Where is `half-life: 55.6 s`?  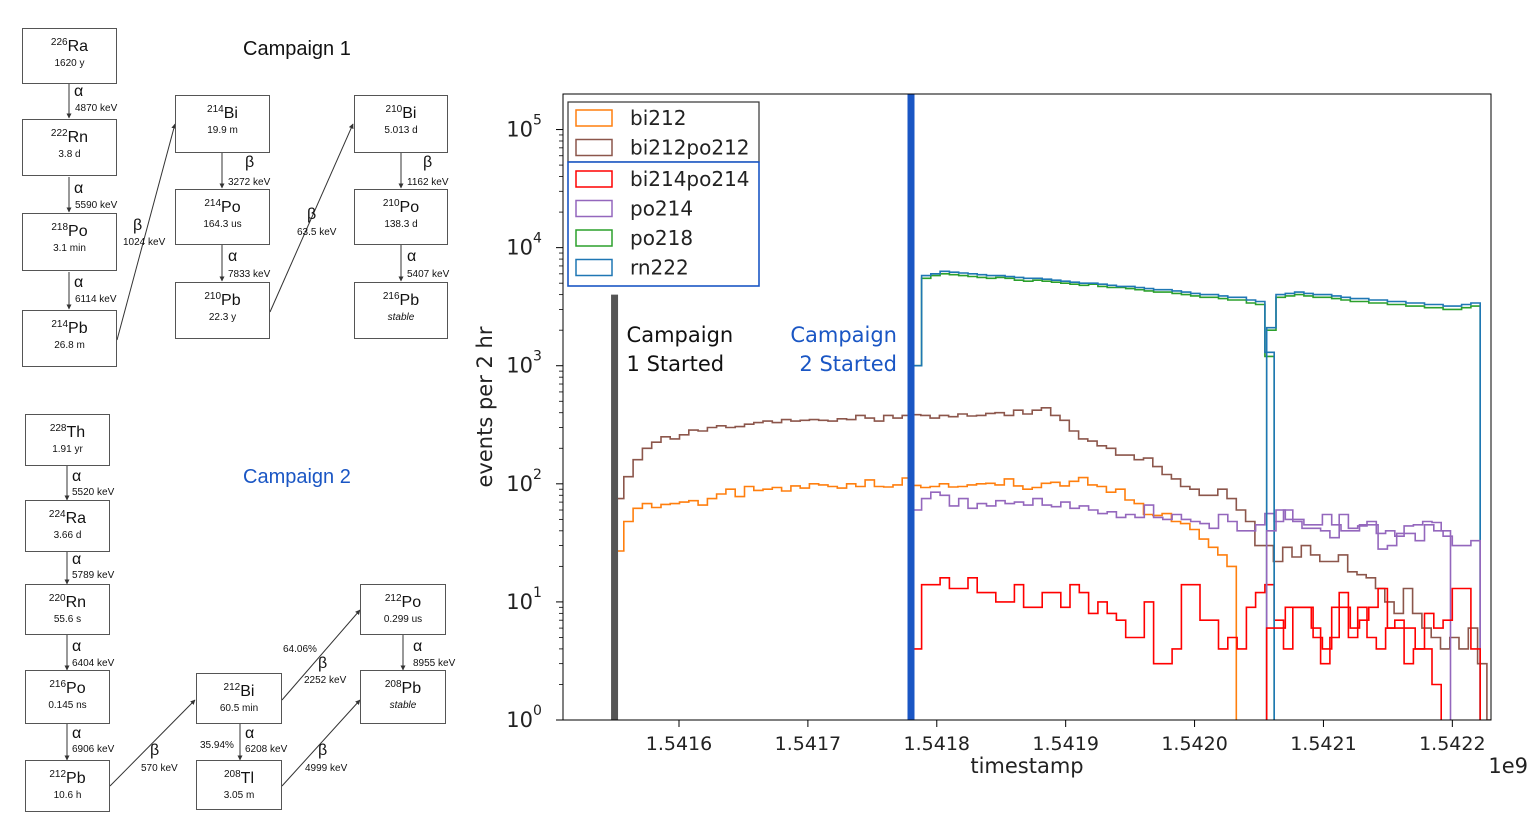 half-life: 55.6 s is located at coordinates (67, 619).